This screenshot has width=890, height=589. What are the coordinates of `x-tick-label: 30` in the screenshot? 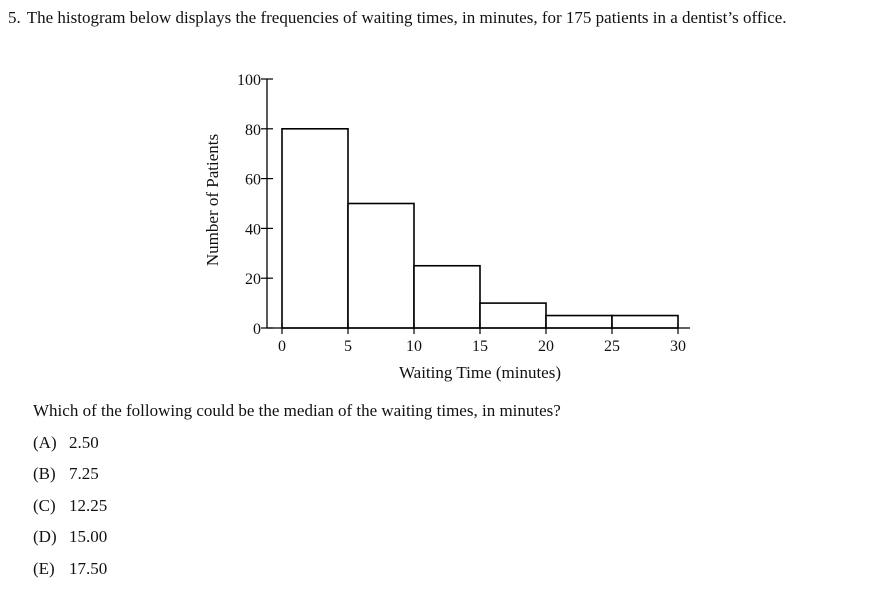 It's located at (678, 346).